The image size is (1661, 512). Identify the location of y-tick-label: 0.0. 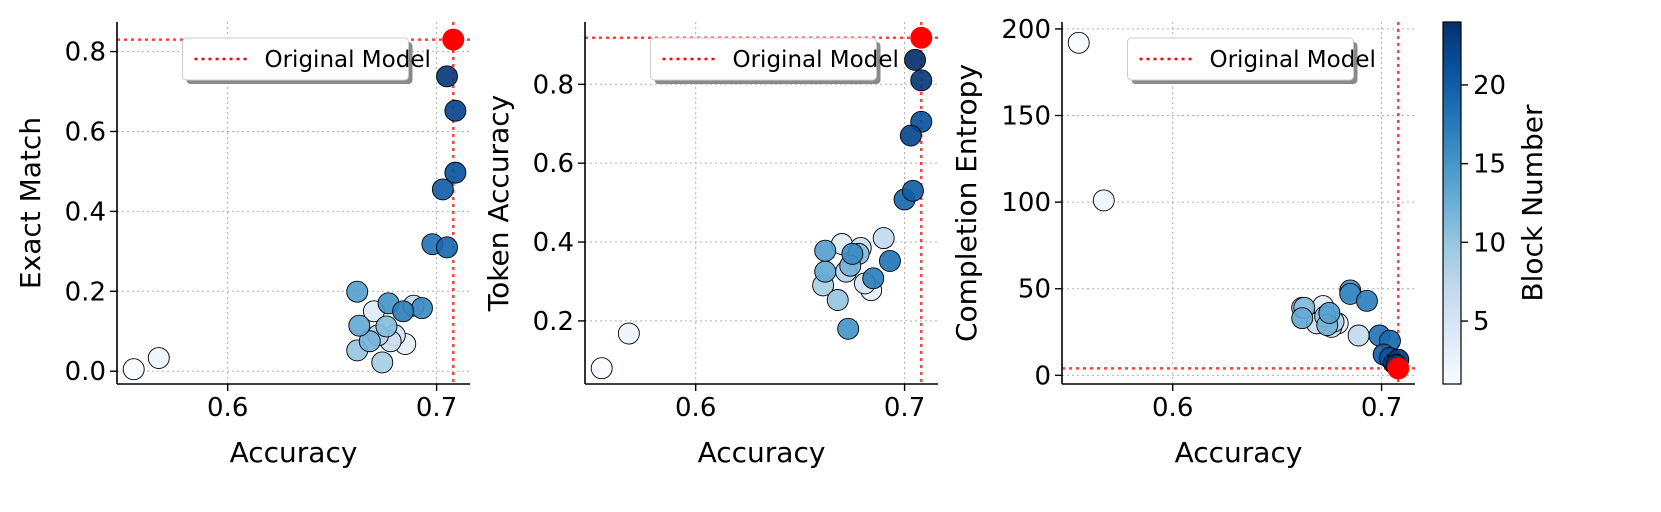
(85, 372).